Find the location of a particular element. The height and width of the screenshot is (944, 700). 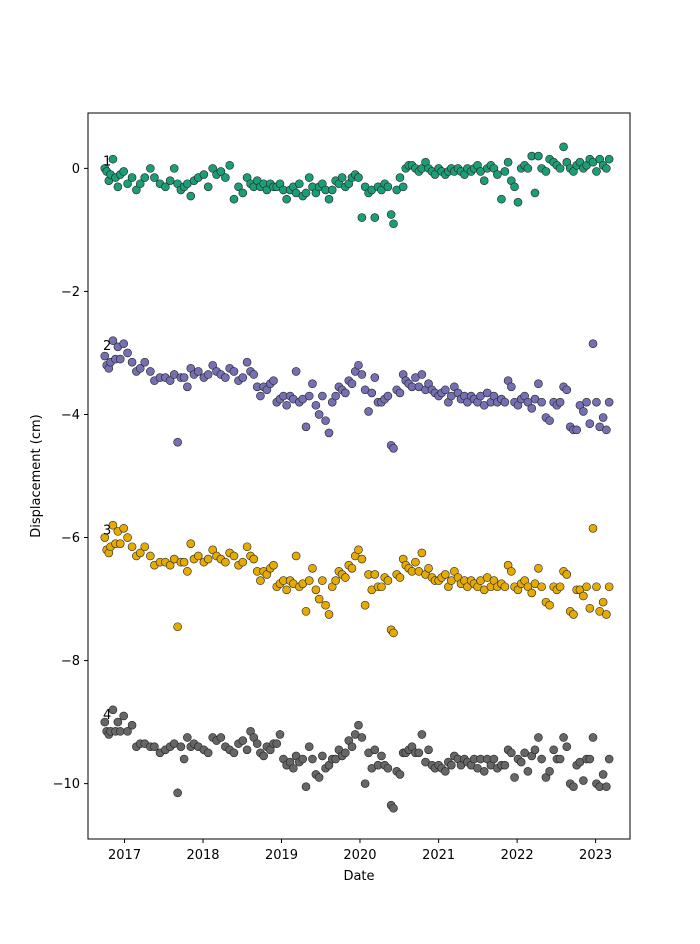

y-axis: 0 −2 −4 −6 −8 −10 is located at coordinates (70, 477).